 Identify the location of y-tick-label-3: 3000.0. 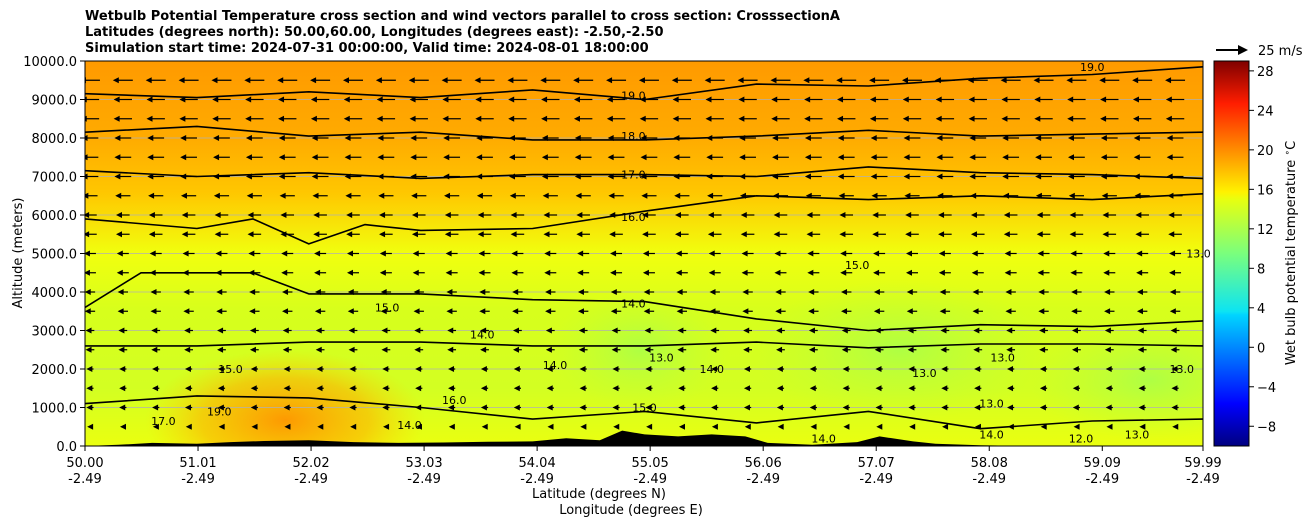
(55, 332).